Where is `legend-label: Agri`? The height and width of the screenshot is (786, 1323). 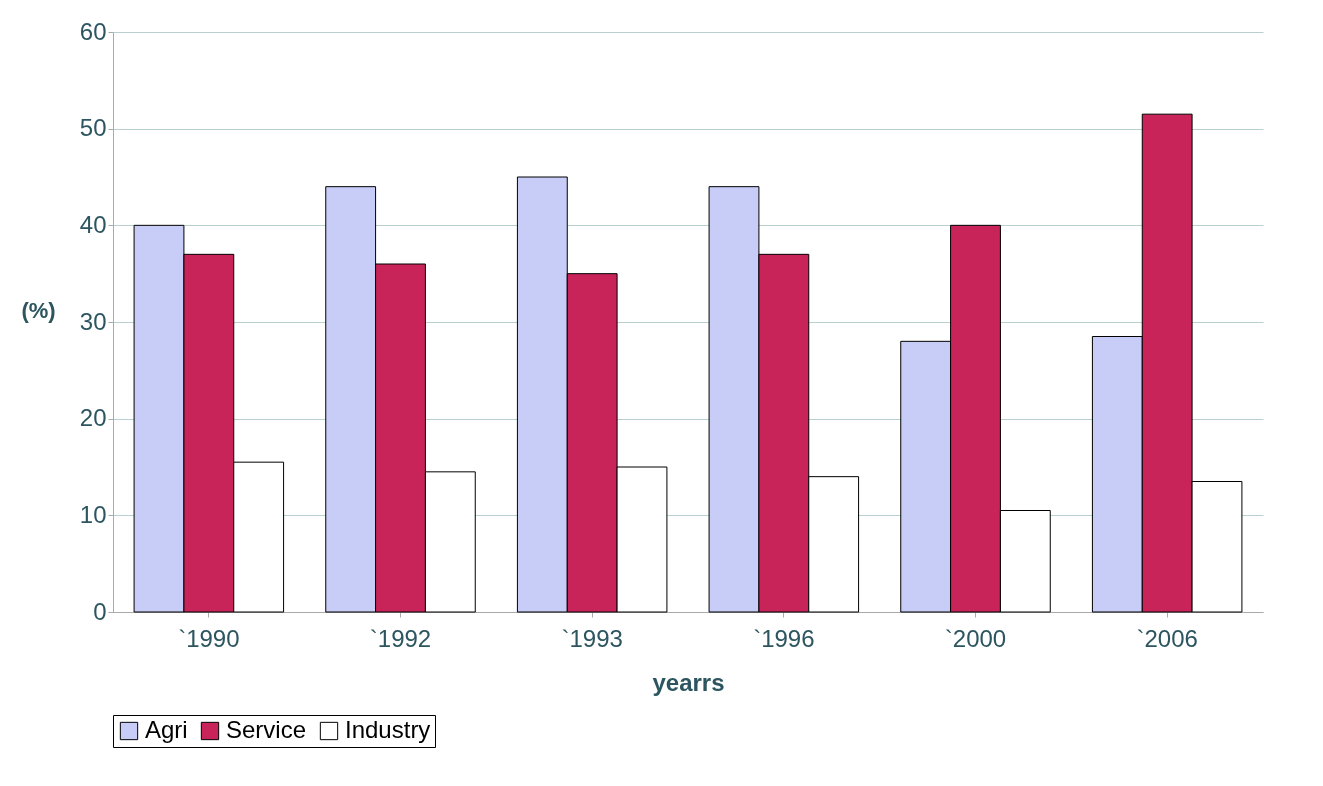 legend-label: Agri is located at coordinates (166, 729).